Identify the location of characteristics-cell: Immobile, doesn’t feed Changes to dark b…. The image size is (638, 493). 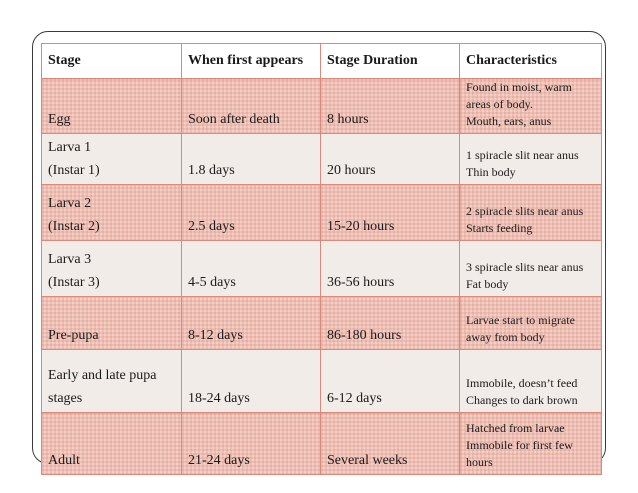
(530, 381).